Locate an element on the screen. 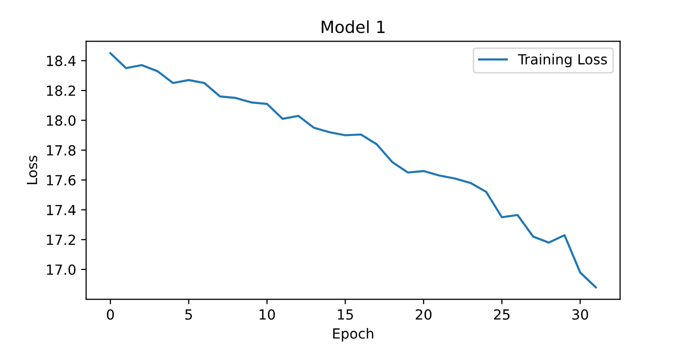  x-tick-label: 0 is located at coordinates (110, 314).